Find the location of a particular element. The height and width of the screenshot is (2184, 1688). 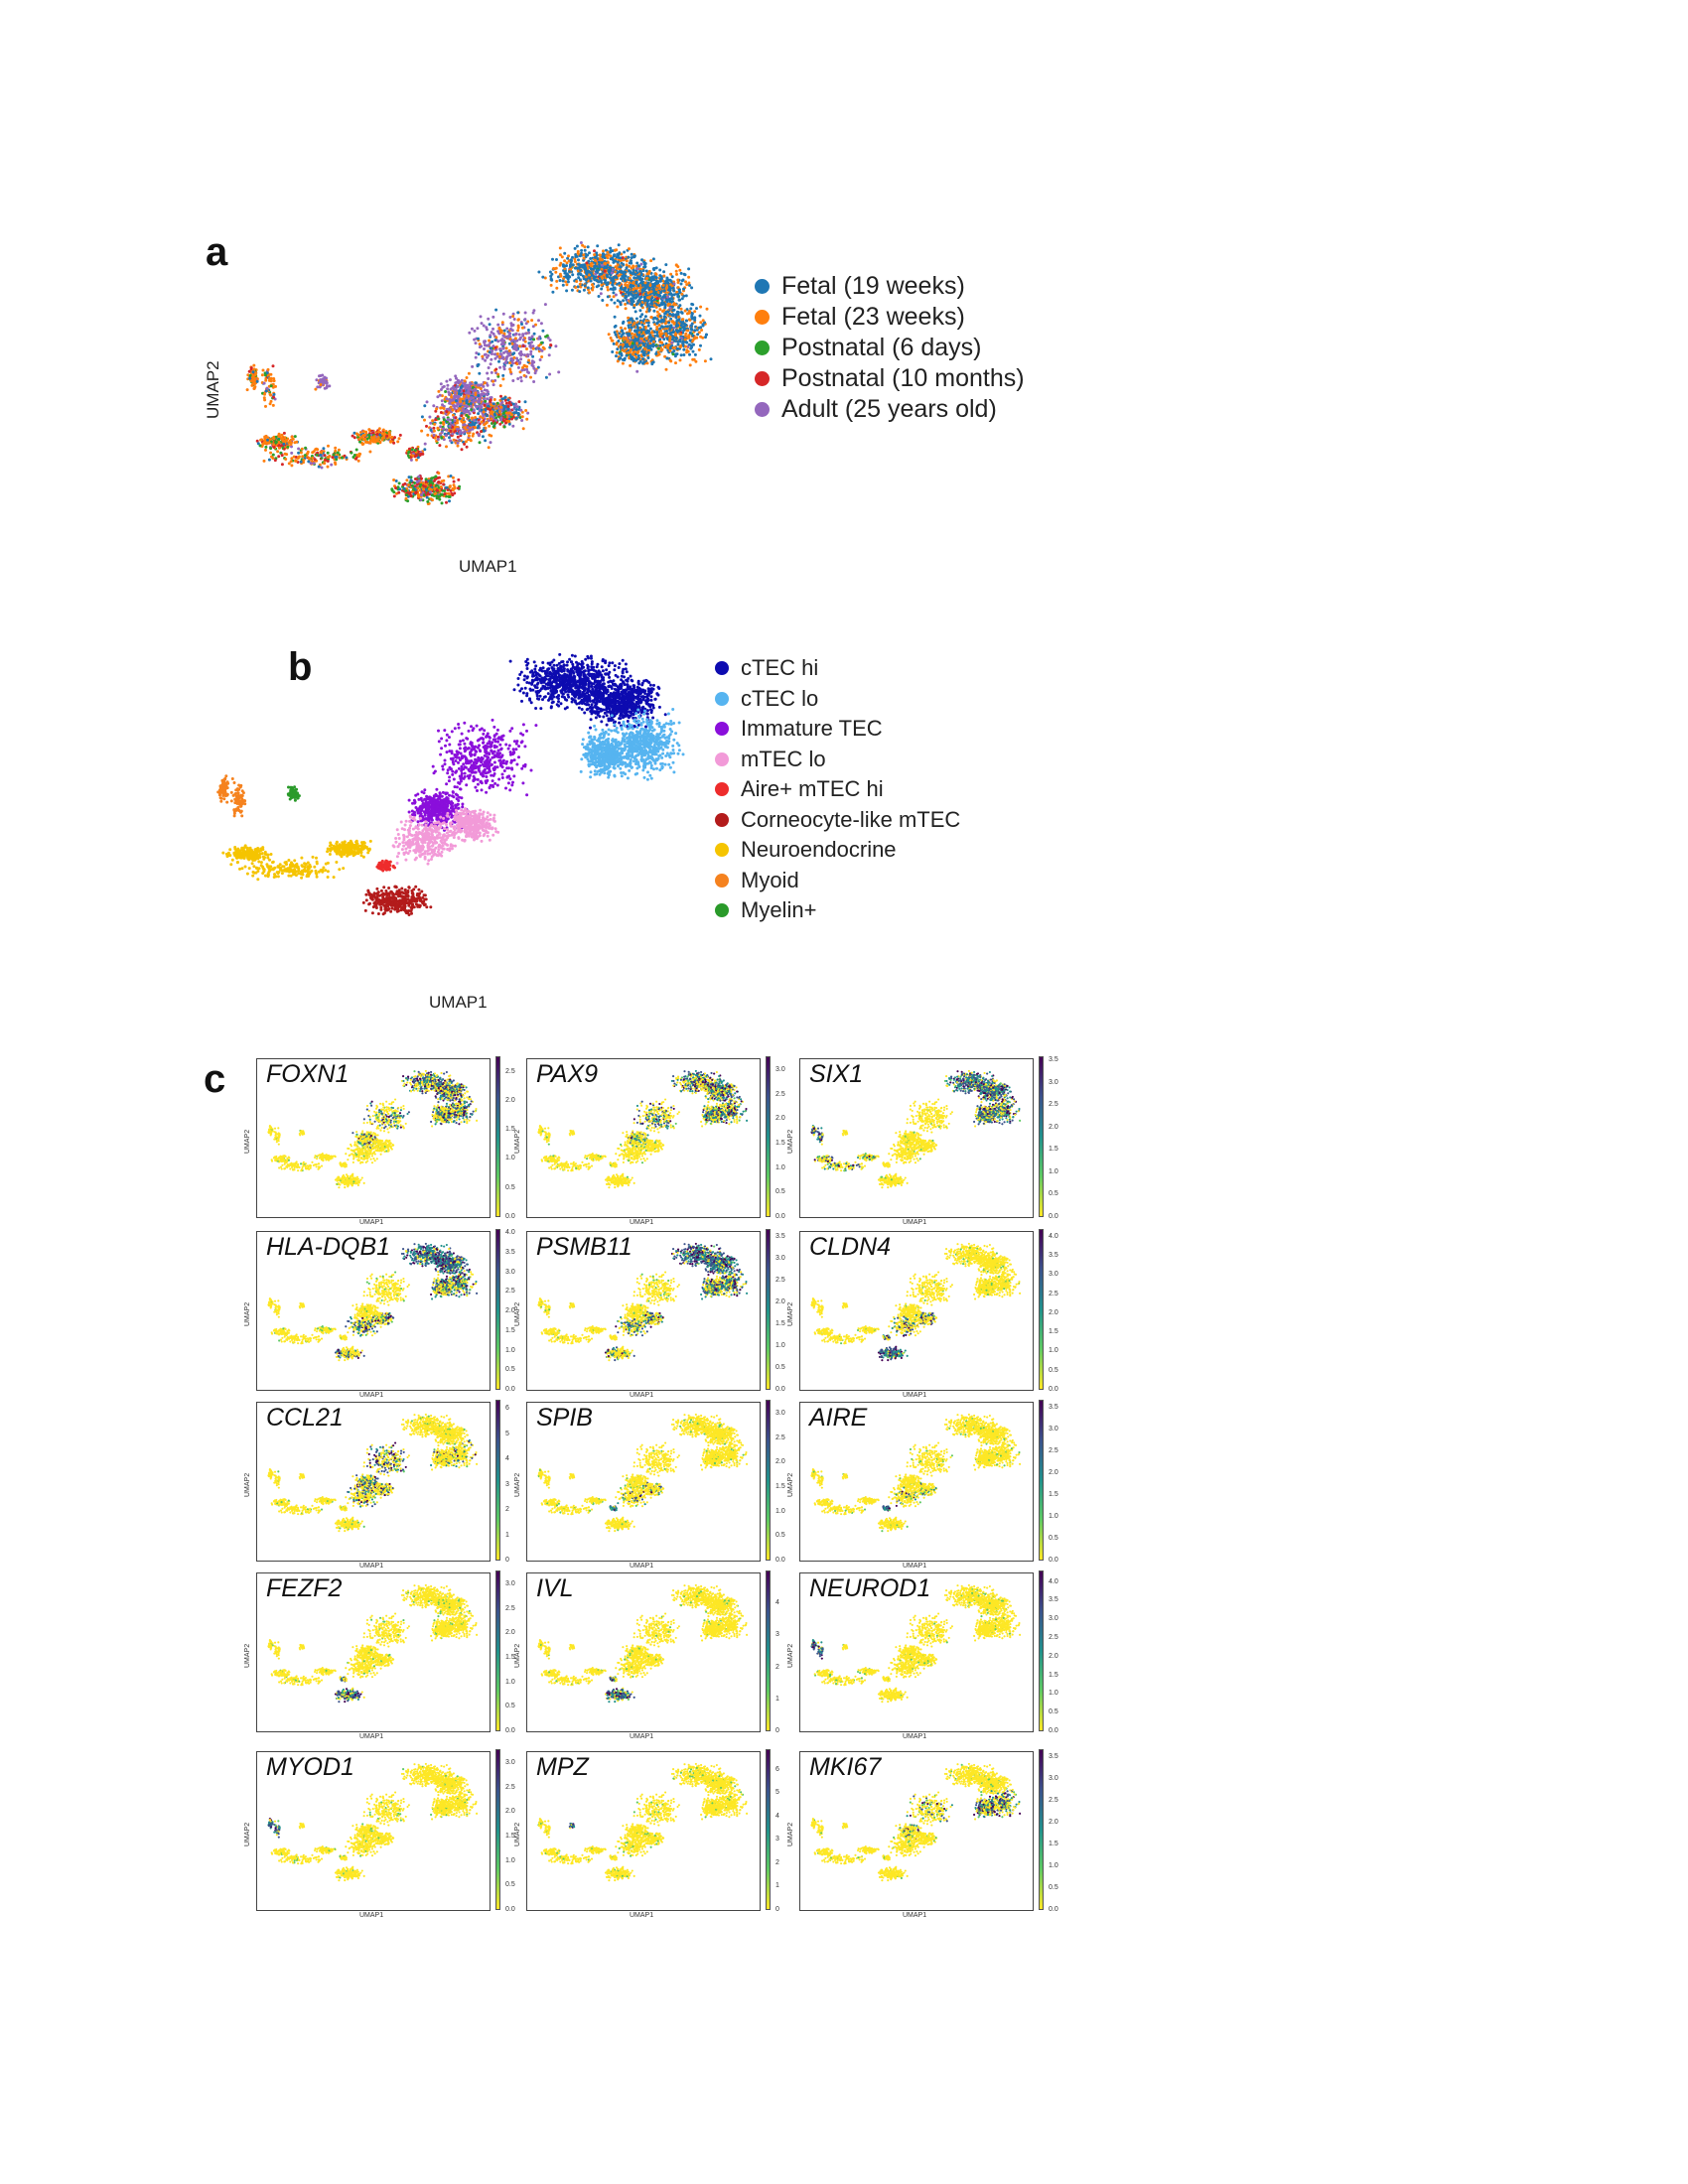

legend-item: Adult (25 years old) is located at coordinates (890, 409).